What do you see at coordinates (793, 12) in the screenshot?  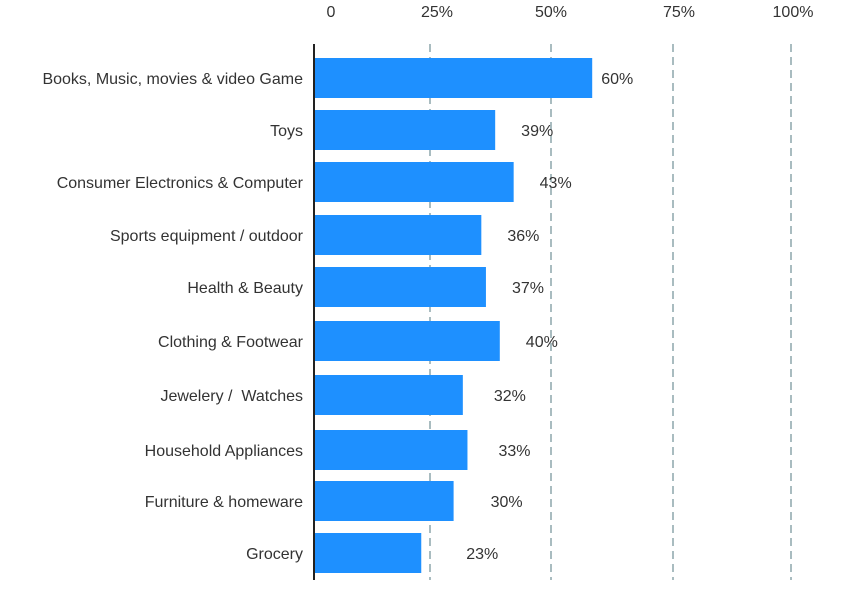 I see `x-tick-label: 100%` at bounding box center [793, 12].